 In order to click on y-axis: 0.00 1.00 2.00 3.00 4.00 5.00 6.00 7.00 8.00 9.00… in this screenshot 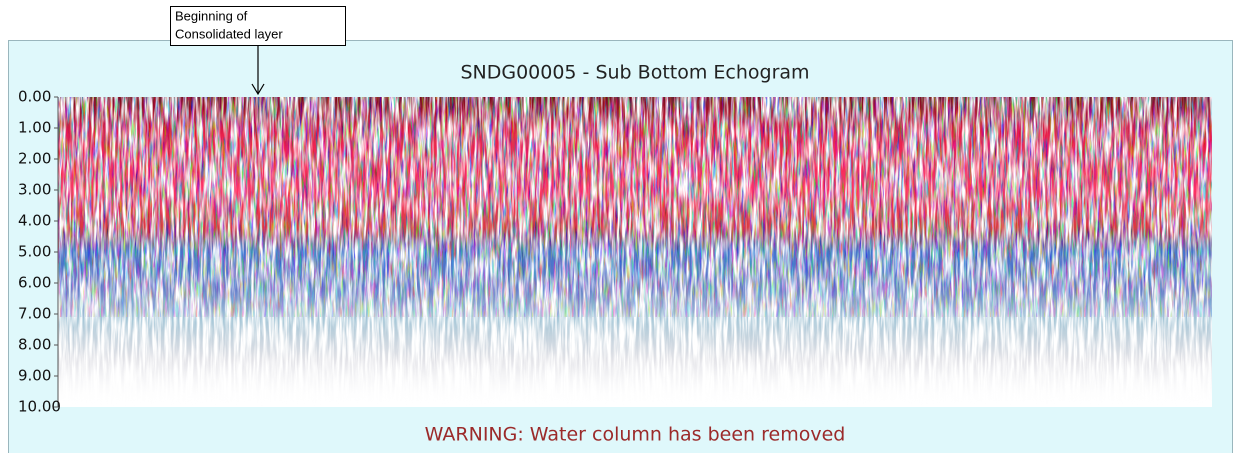, I will do `click(39, 252)`.